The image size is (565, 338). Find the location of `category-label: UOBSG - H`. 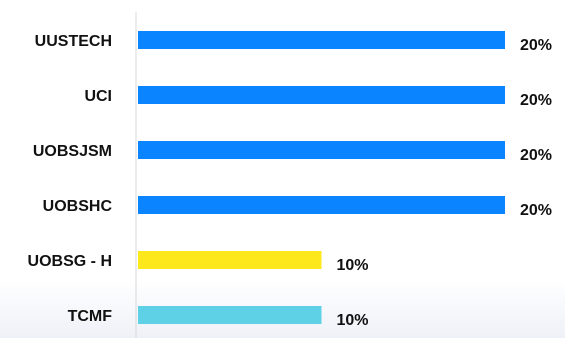

category-label: UOBSG - H is located at coordinates (70, 261).